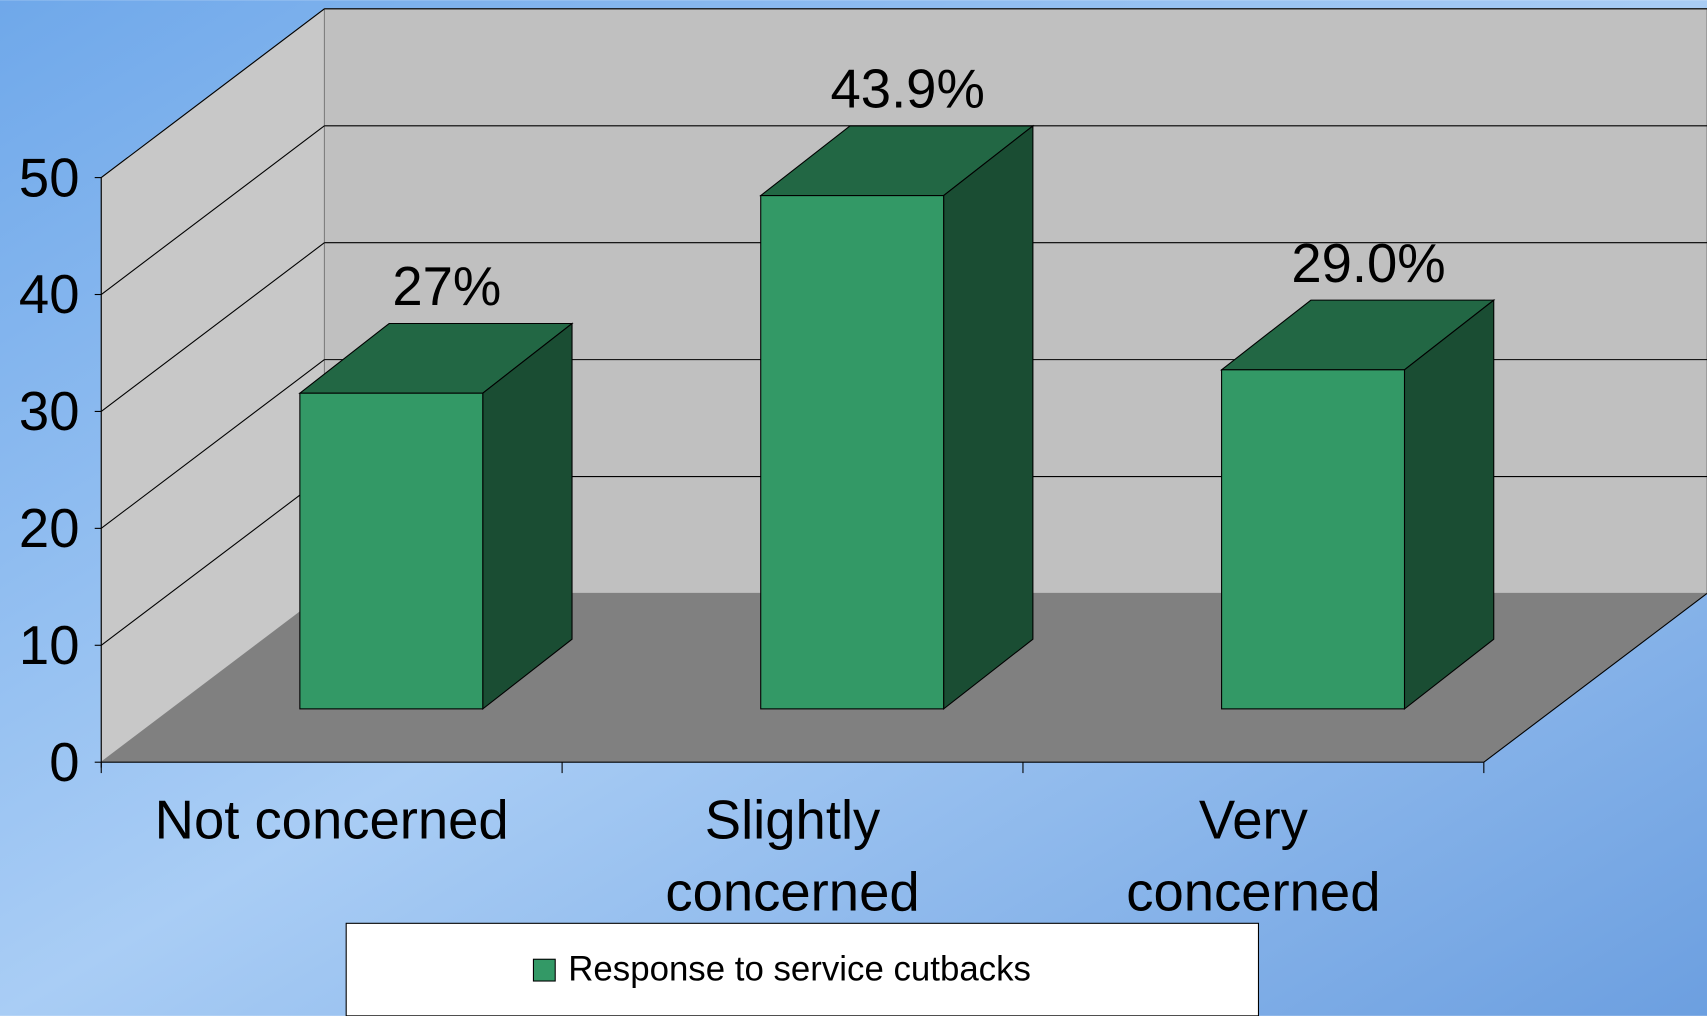 This screenshot has height=1016, width=1707. What do you see at coordinates (908, 89) in the screenshot?
I see `data-label: 43.9%` at bounding box center [908, 89].